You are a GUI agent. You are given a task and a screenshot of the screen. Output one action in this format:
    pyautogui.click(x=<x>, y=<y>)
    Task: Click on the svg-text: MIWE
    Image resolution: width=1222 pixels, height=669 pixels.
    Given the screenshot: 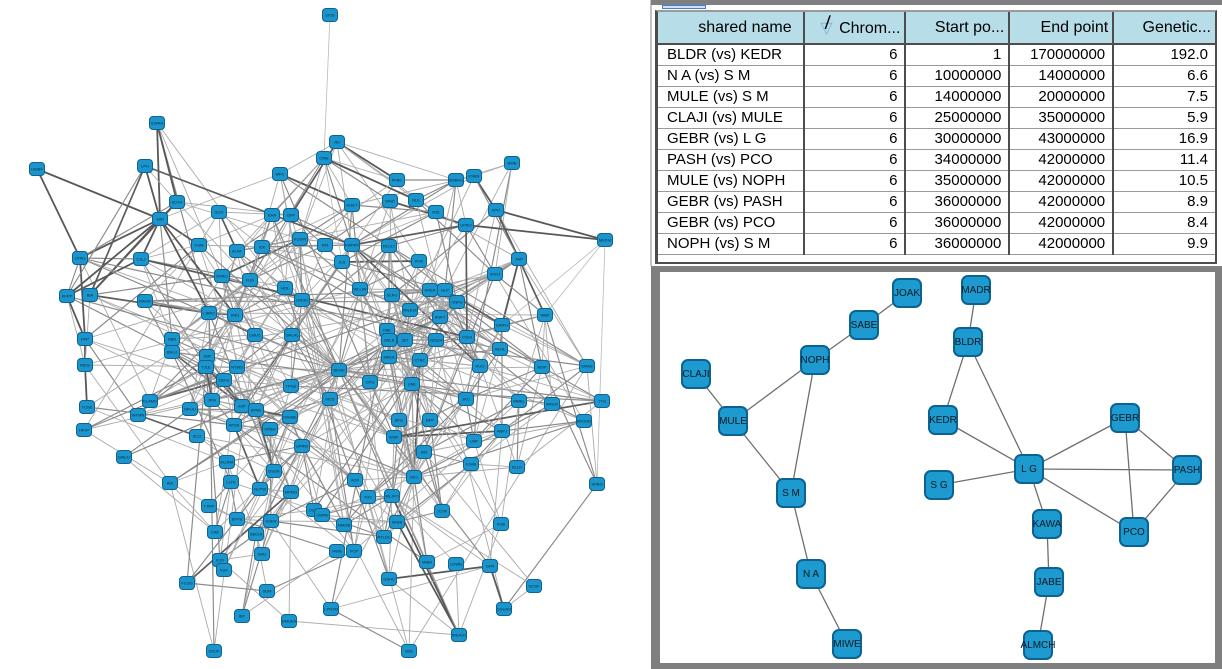 What is the action you would take?
    pyautogui.click(x=847, y=644)
    